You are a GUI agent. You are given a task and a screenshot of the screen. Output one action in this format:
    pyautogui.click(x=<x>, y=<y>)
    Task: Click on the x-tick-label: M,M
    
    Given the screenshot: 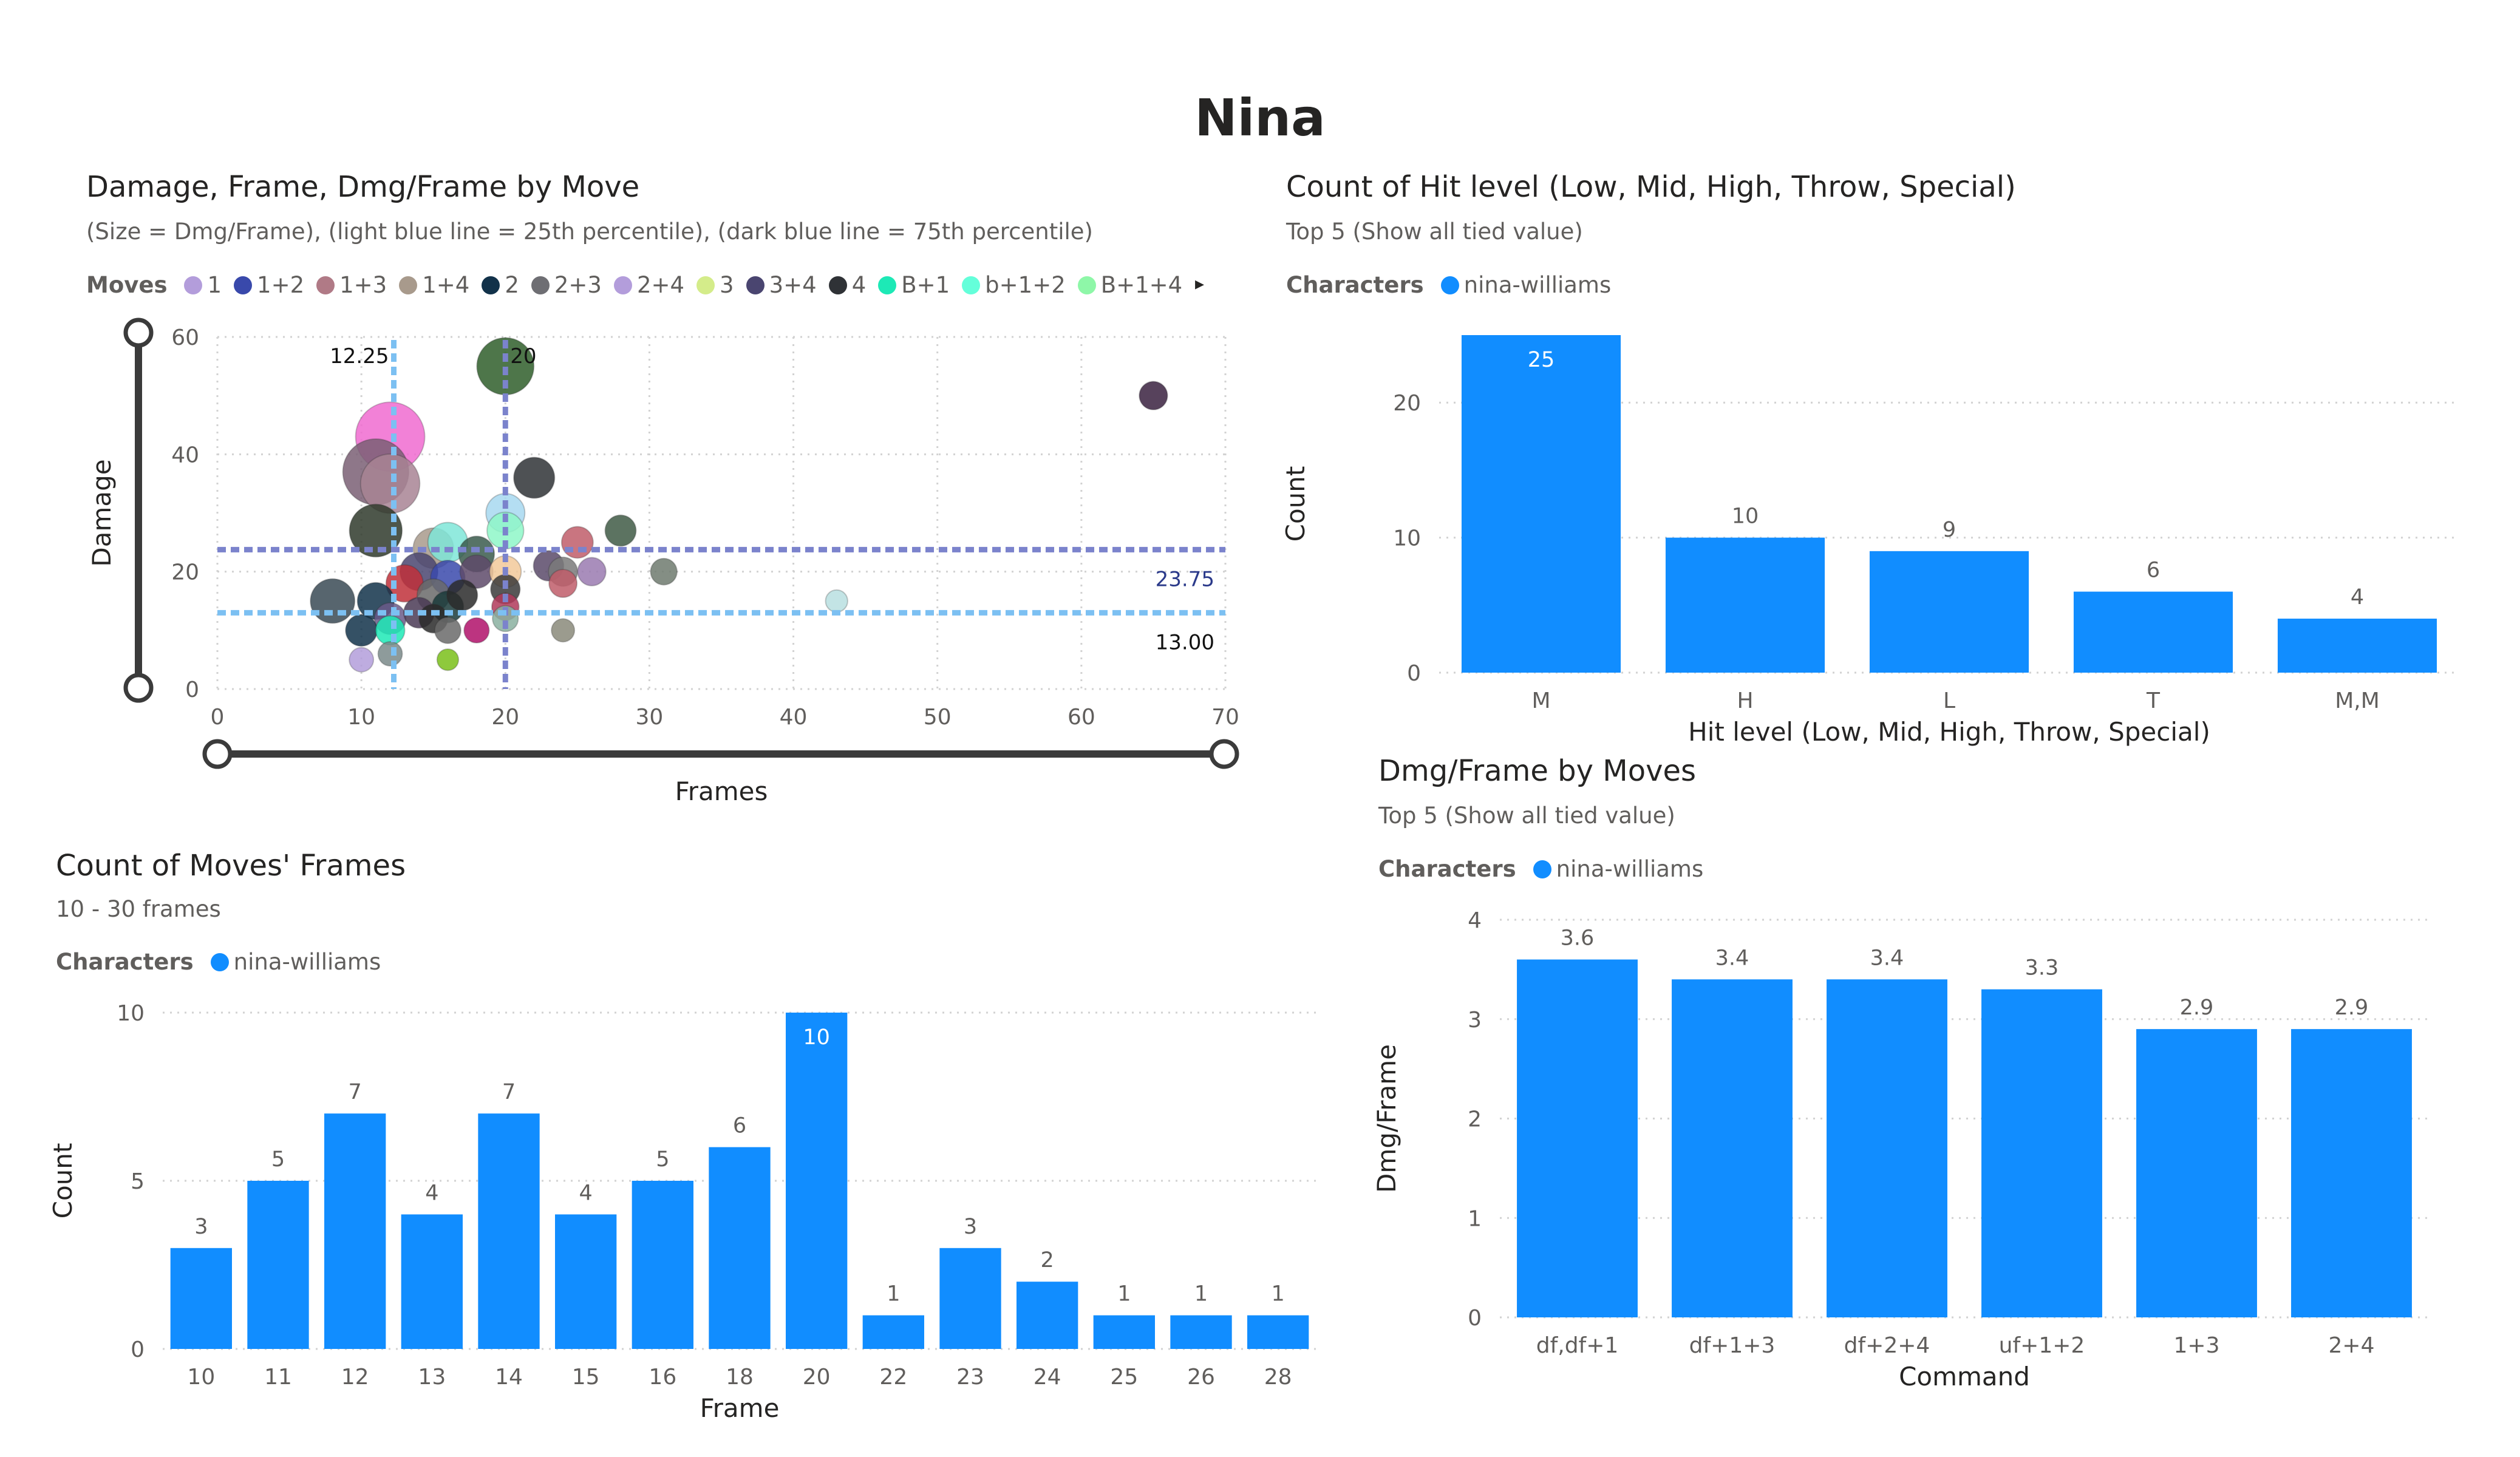 What is the action you would take?
    pyautogui.click(x=2357, y=700)
    